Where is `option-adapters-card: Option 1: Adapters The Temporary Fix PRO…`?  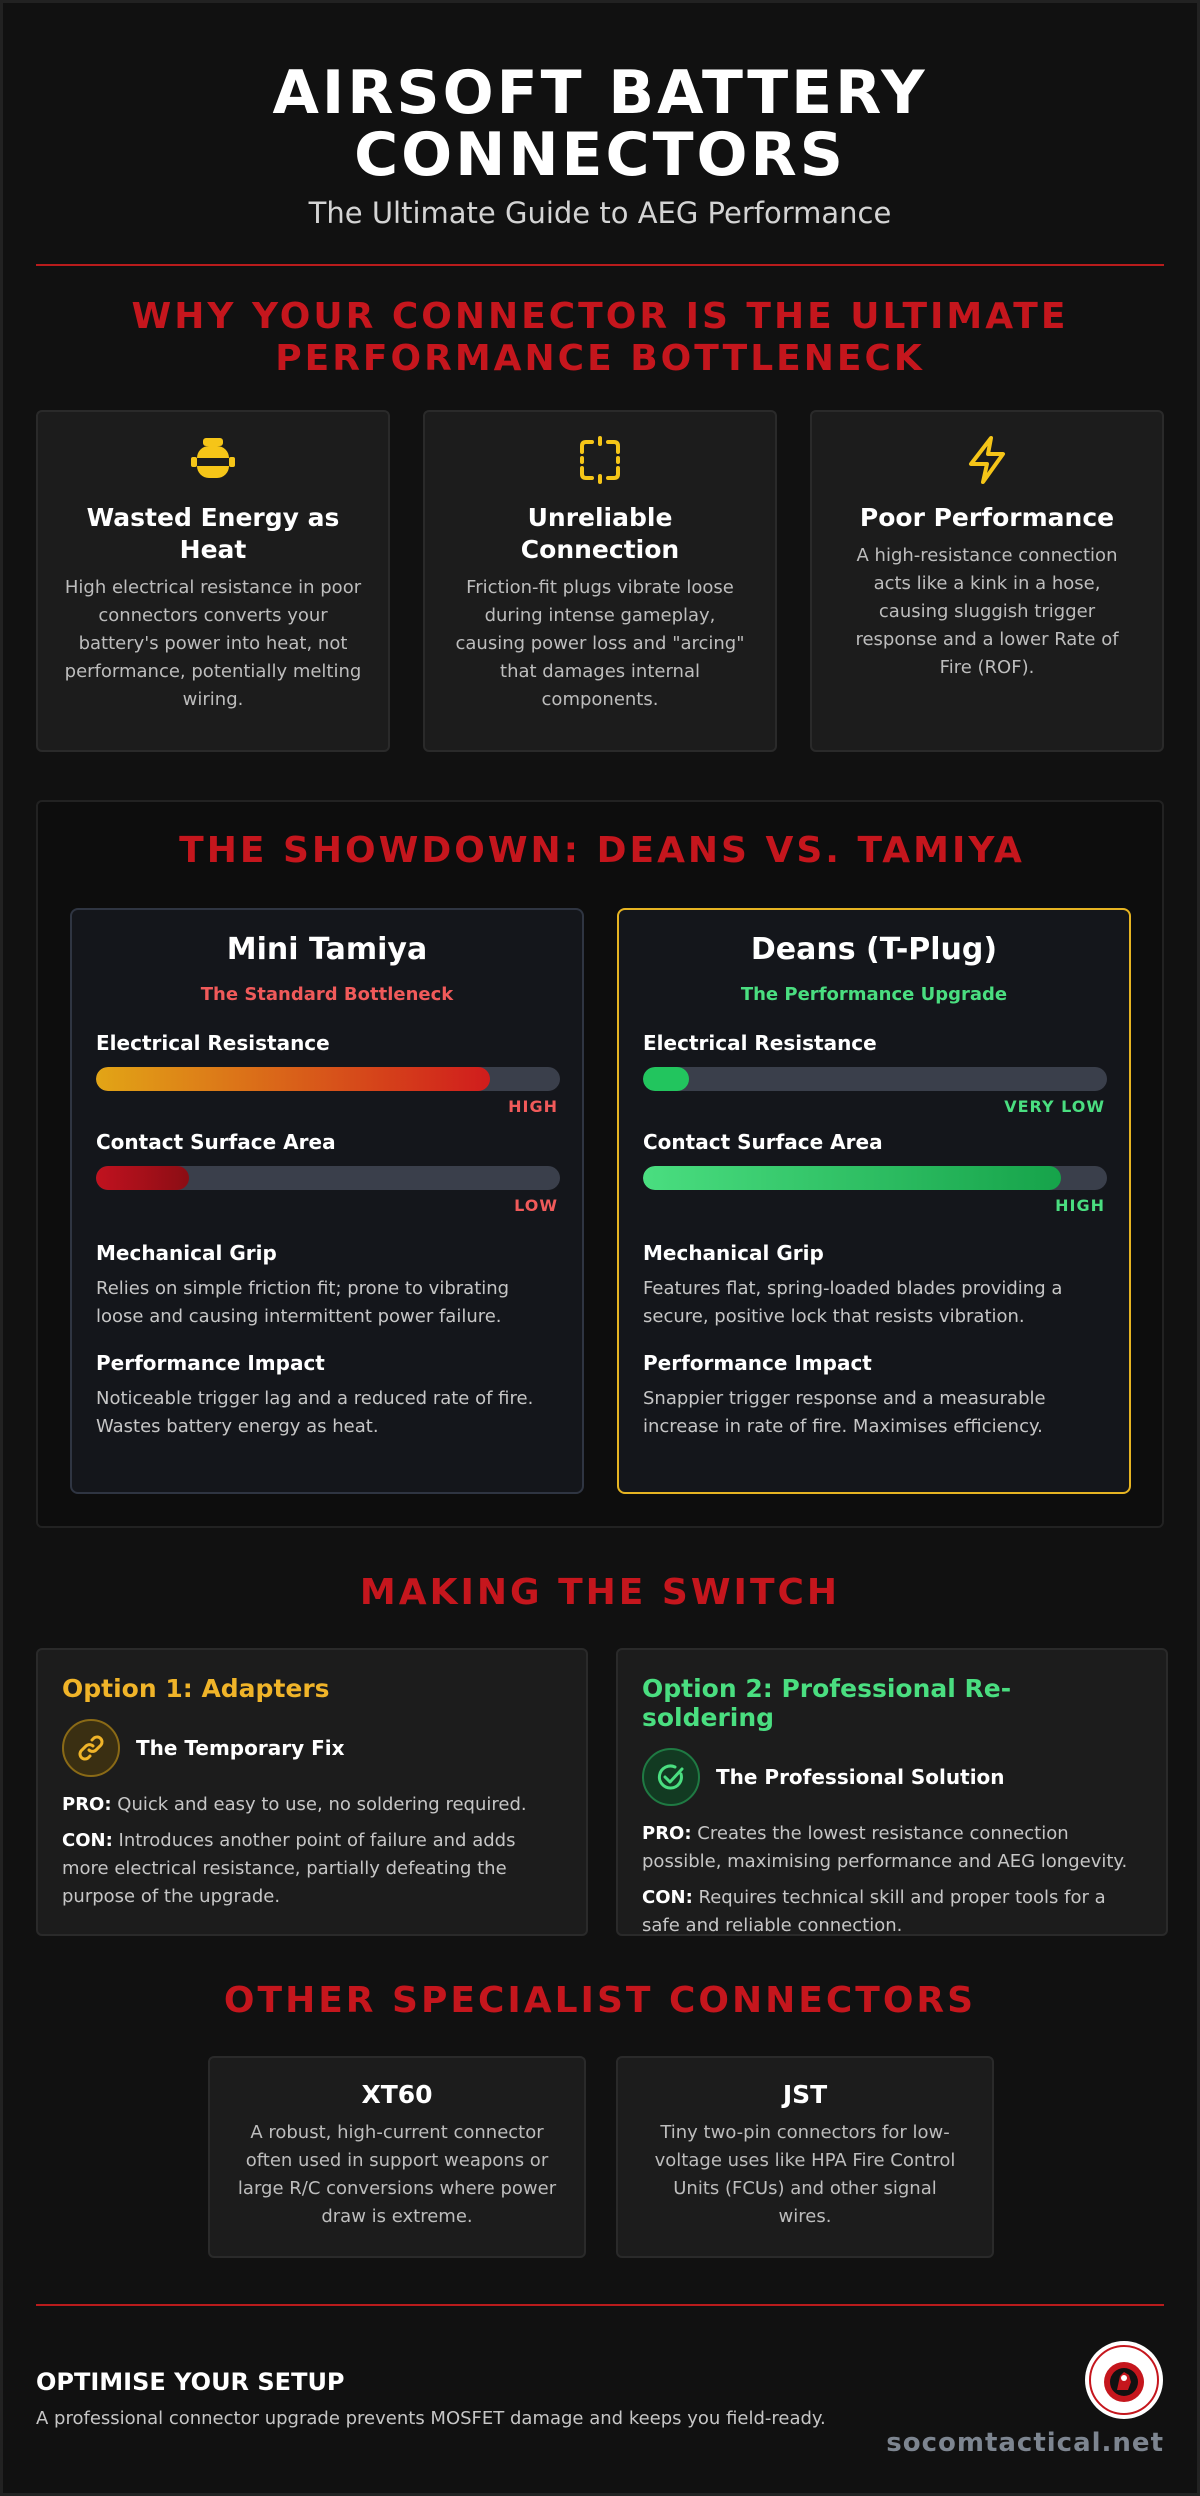 option-adapters-card: Option 1: Adapters The Temporary Fix PRO… is located at coordinates (312, 1792).